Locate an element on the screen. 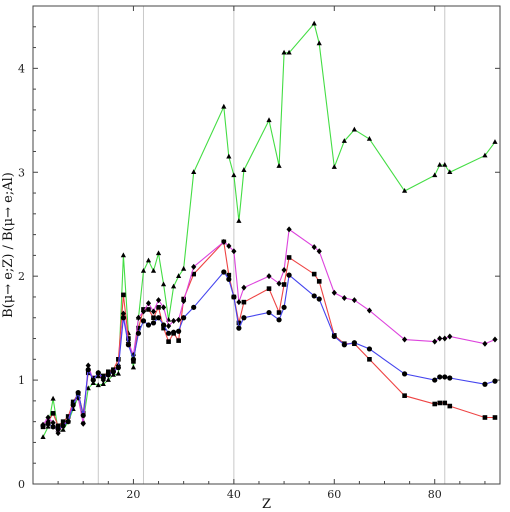  x-tick-label-80: 80 is located at coordinates (435, 494).